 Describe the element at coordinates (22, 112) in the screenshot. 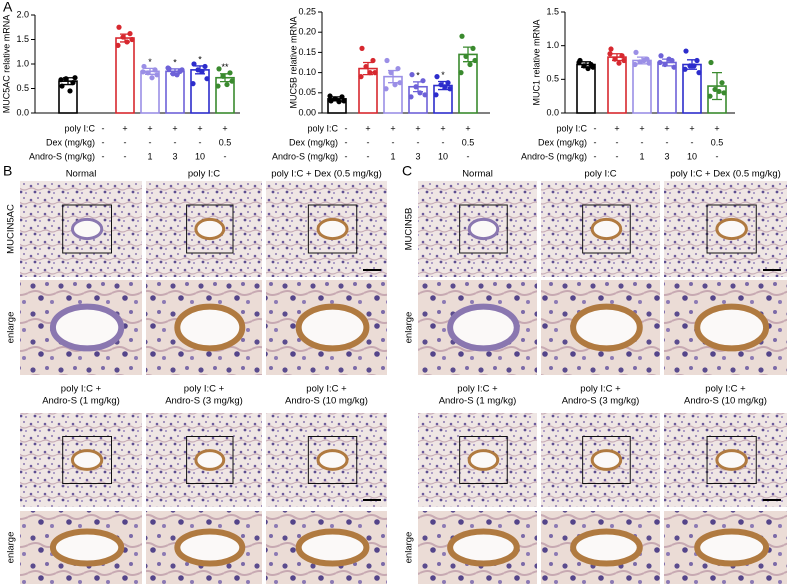

I see `y-tick-label: 0.0` at that location.